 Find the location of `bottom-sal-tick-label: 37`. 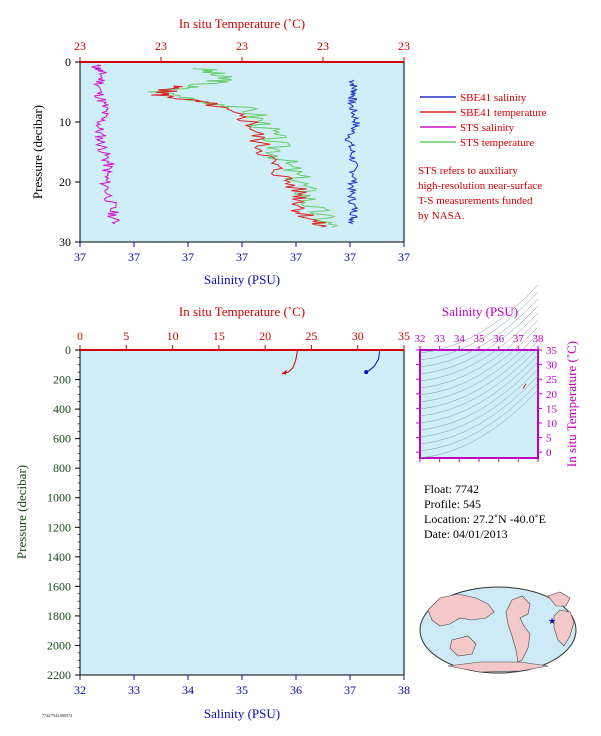

bottom-sal-tick-label: 37 is located at coordinates (350, 690).